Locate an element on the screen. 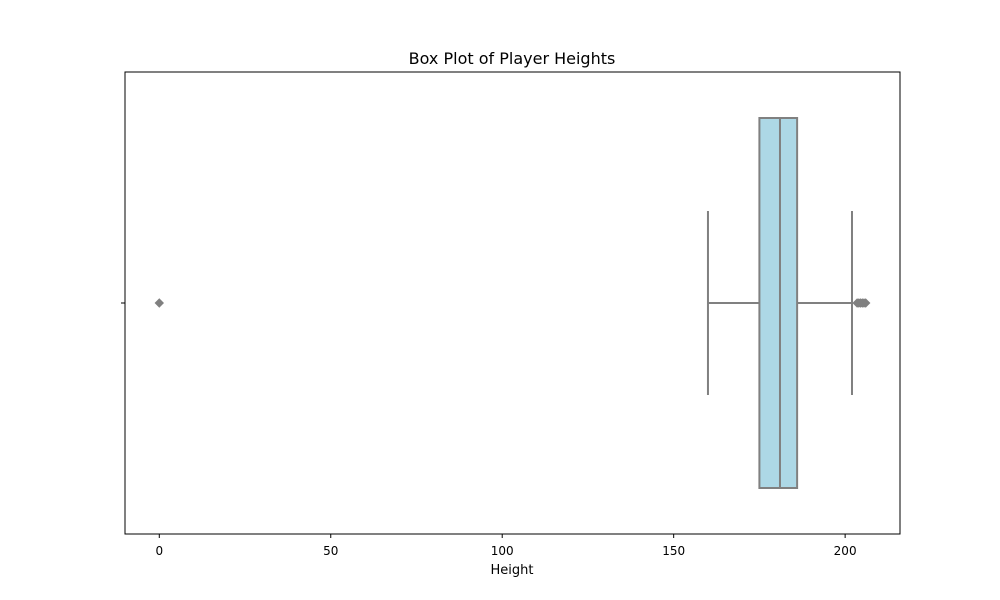  x-tick-label: 200 is located at coordinates (845, 551).